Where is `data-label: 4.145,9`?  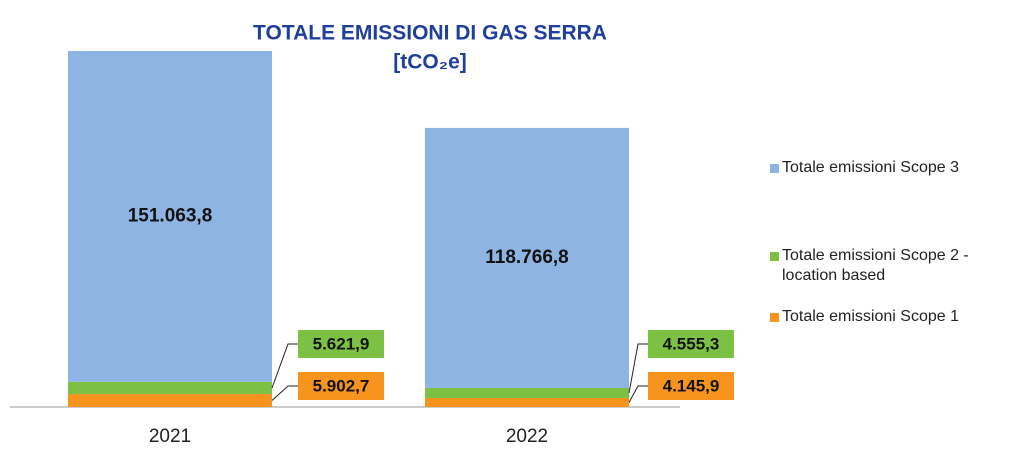 data-label: 4.145,9 is located at coordinates (691, 385).